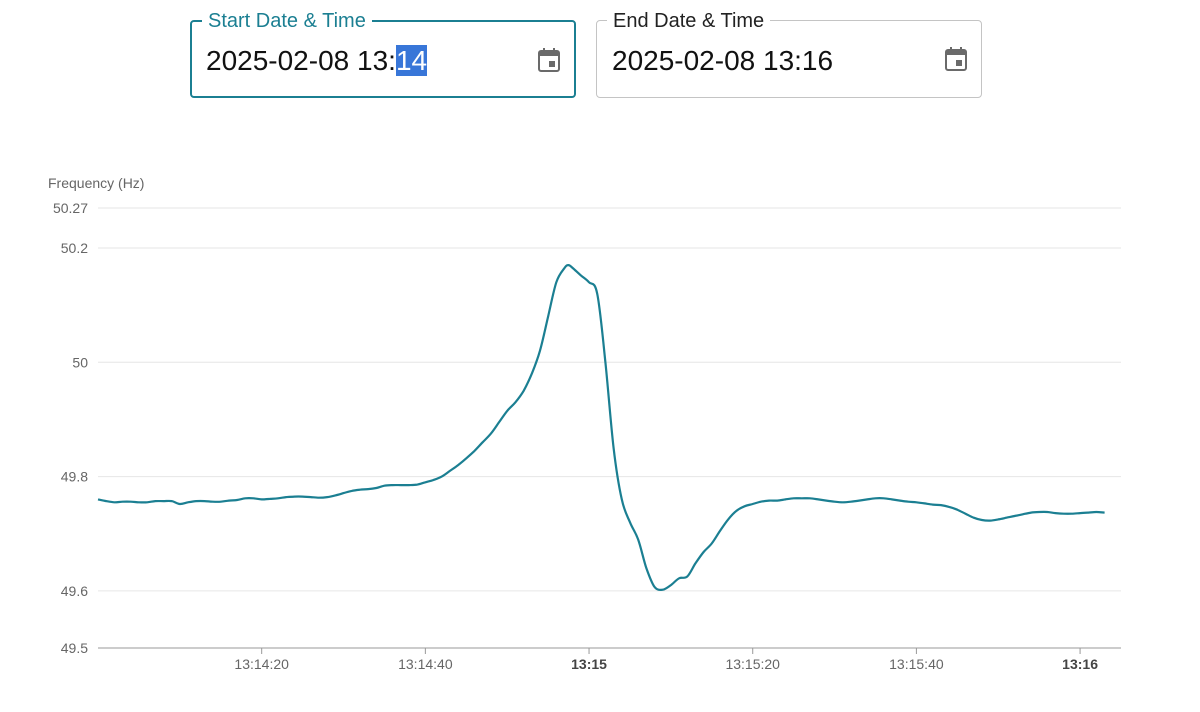 The width and height of the screenshot is (1200, 712). I want to click on end-datetime-field: End Date & Time 2025-02-08 13:16, so click(789, 54).